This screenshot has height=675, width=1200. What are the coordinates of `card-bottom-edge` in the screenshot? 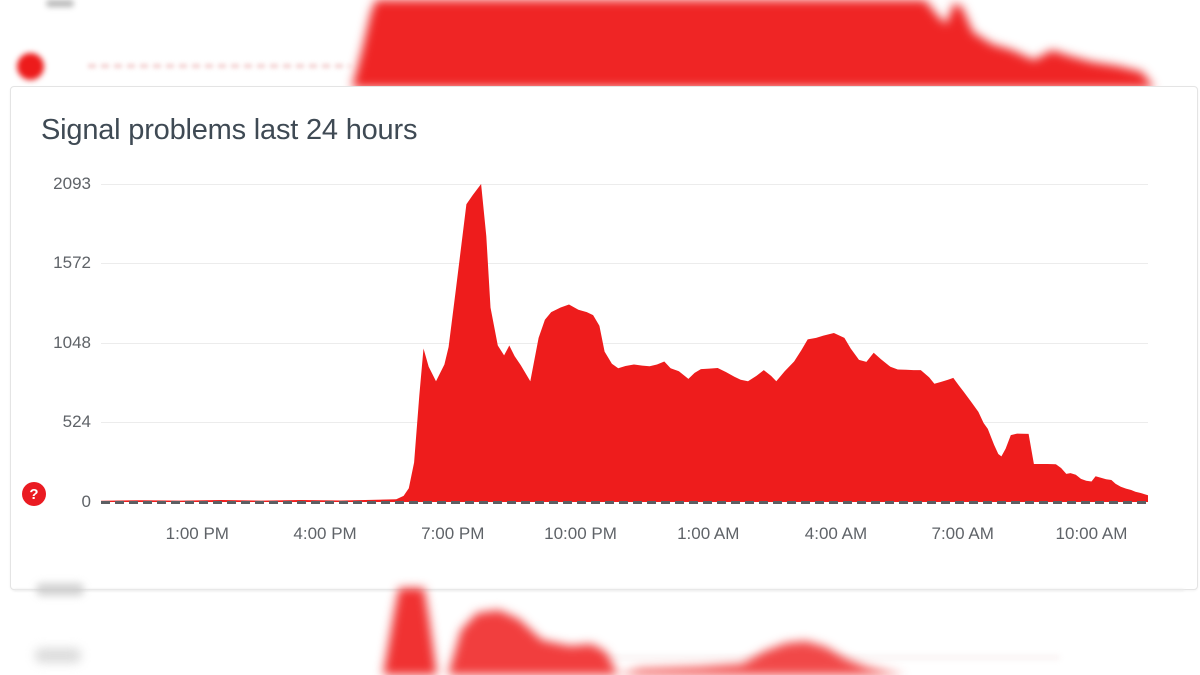 It's located at (599, 590).